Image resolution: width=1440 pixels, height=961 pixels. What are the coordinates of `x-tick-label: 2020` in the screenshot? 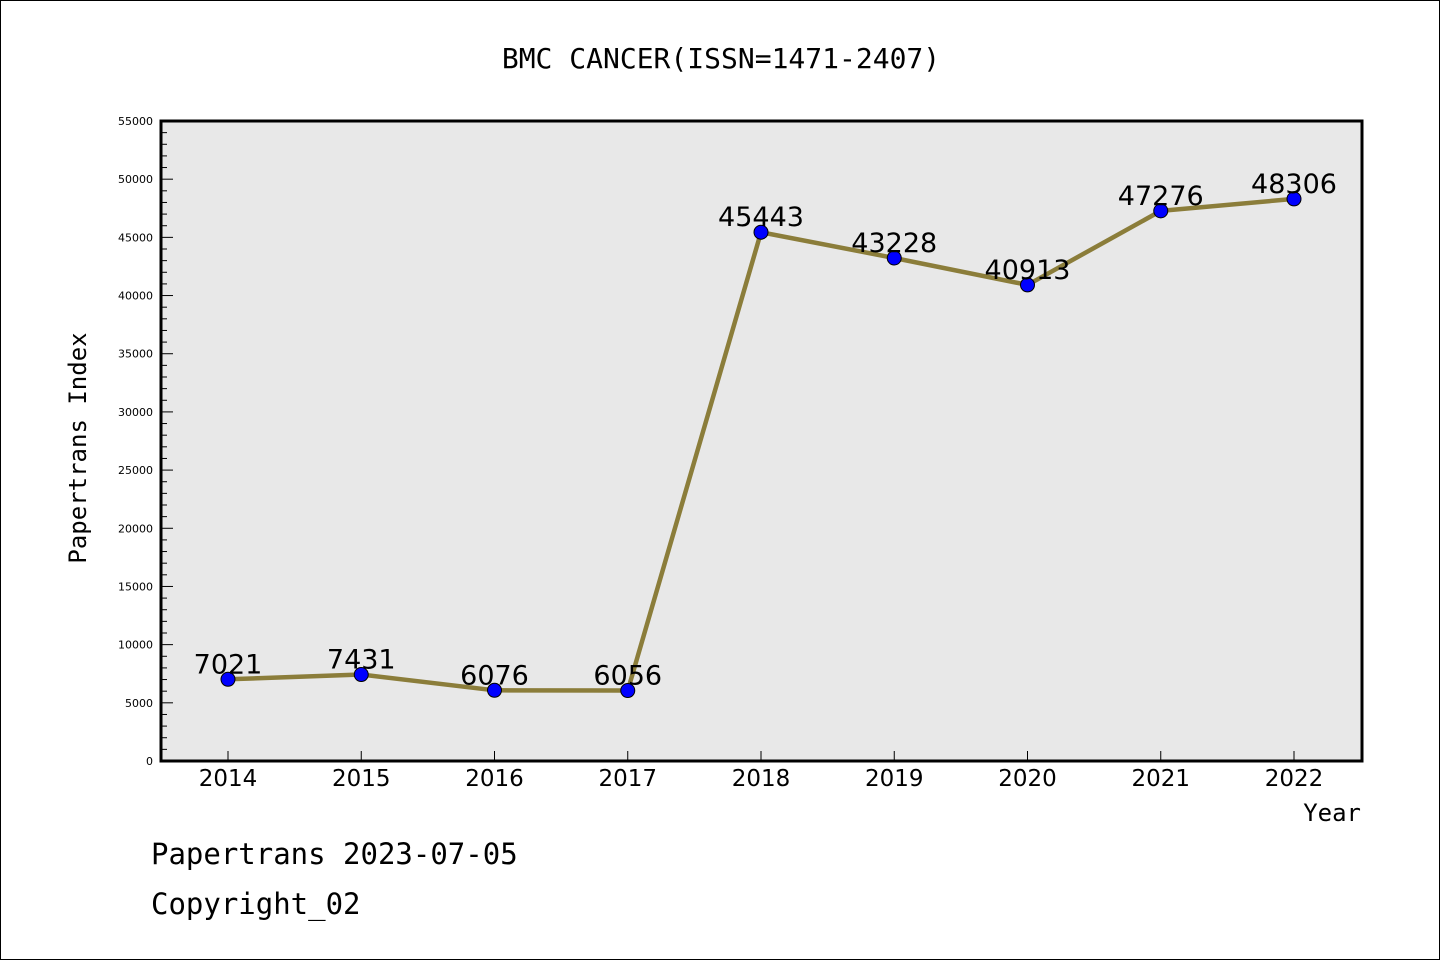 It's located at (1027, 779).